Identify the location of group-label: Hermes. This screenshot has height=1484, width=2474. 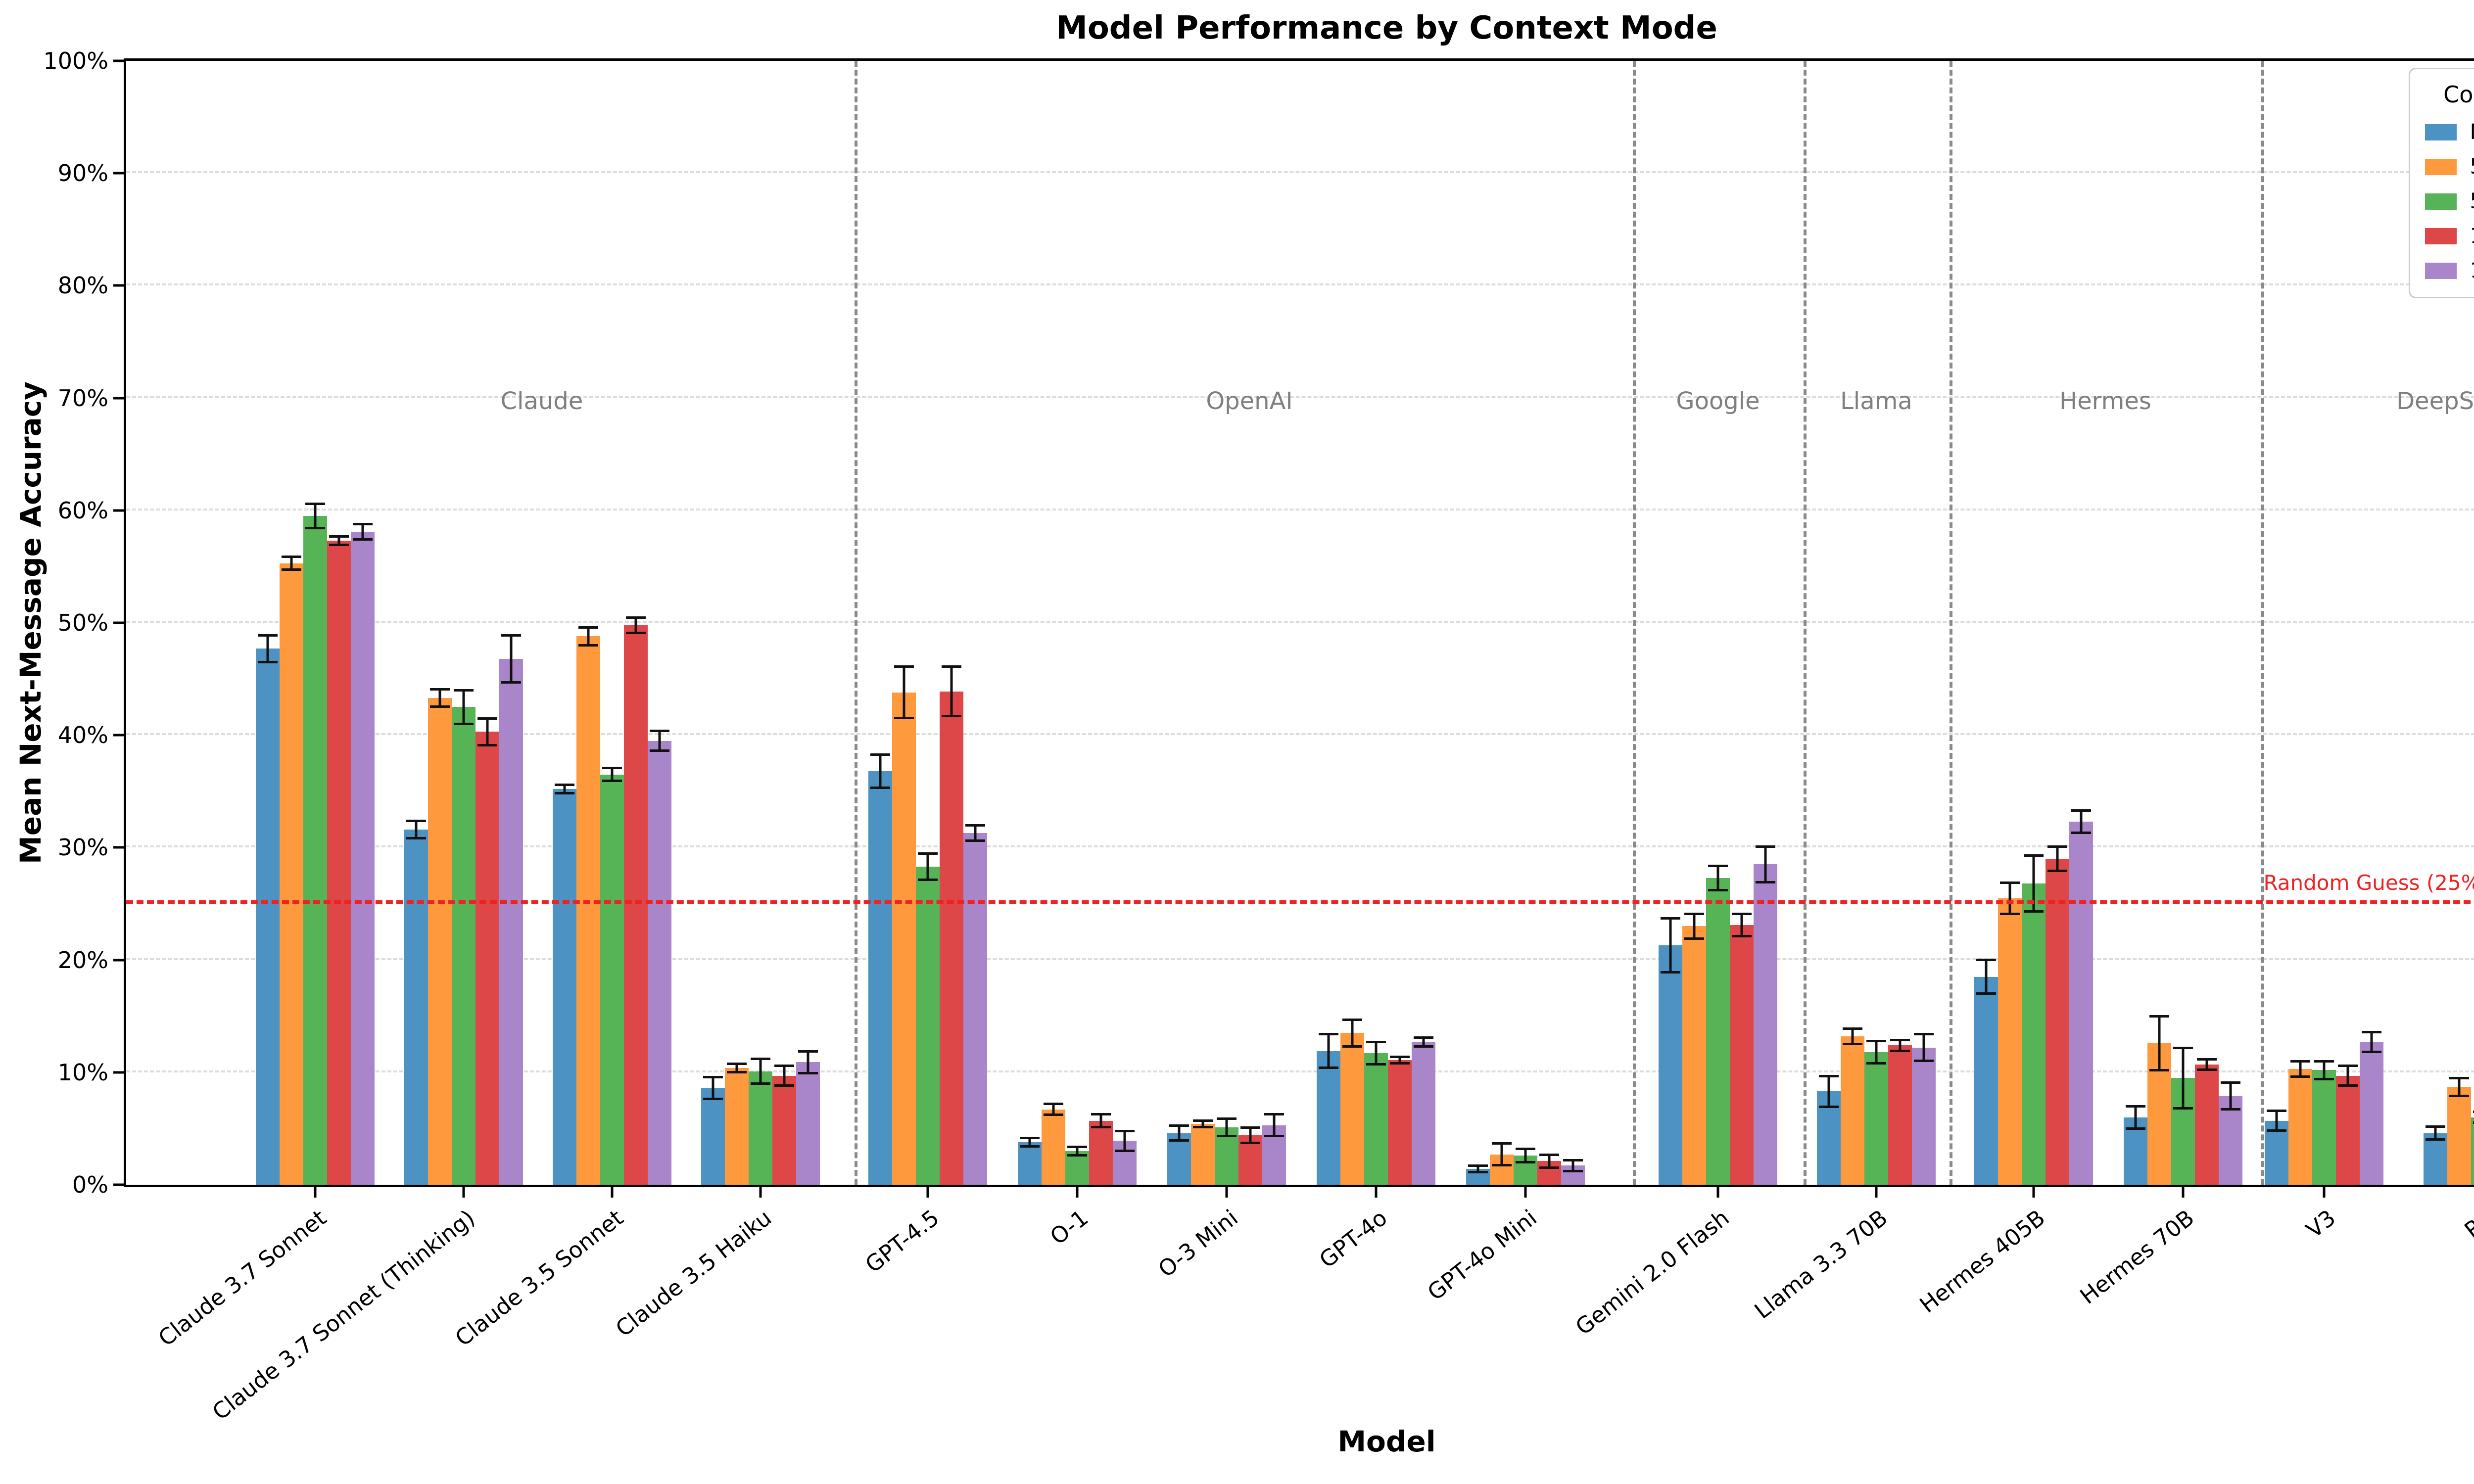
(2105, 401).